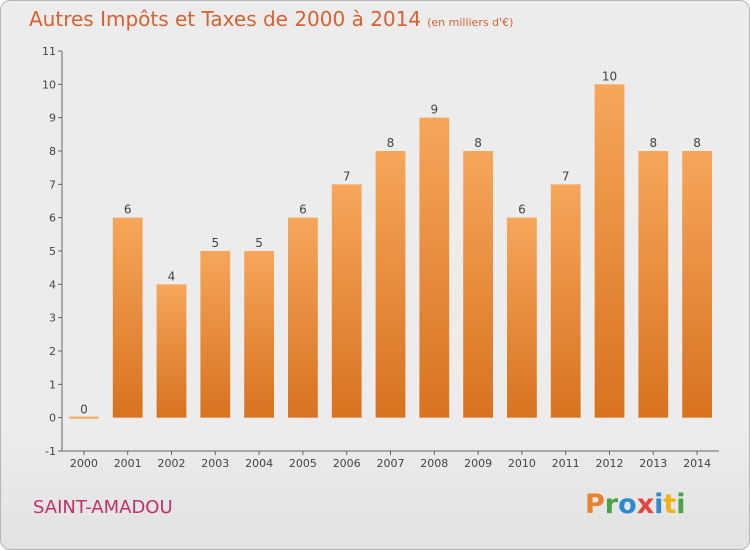 This screenshot has height=550, width=750. Describe the element at coordinates (522, 463) in the screenshot. I see `x-tick-label: 2010` at that location.